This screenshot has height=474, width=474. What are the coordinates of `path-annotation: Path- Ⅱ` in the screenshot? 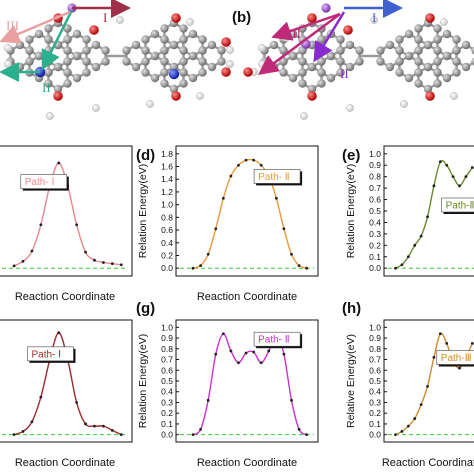 It's located at (274, 340).